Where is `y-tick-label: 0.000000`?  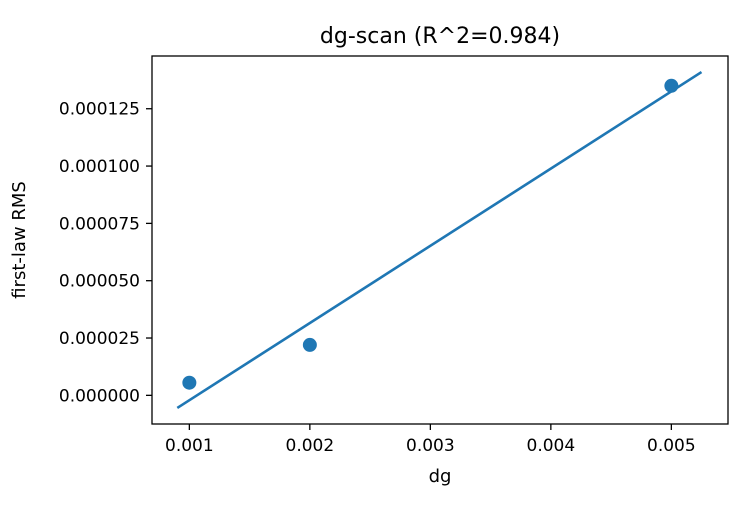
y-tick-label: 0.000000 is located at coordinates (99, 396).